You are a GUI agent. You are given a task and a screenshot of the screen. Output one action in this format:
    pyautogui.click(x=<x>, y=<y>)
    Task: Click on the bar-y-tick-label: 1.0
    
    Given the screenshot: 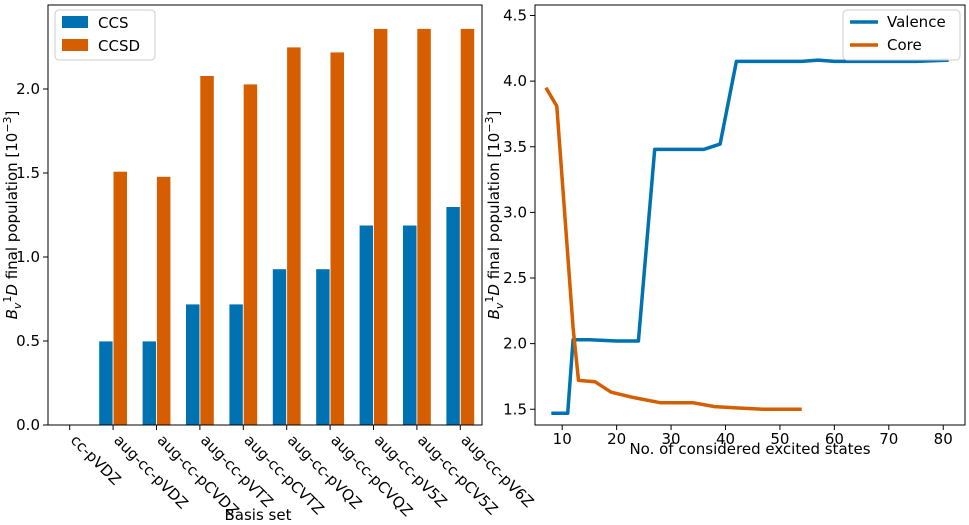 What is the action you would take?
    pyautogui.click(x=28, y=257)
    